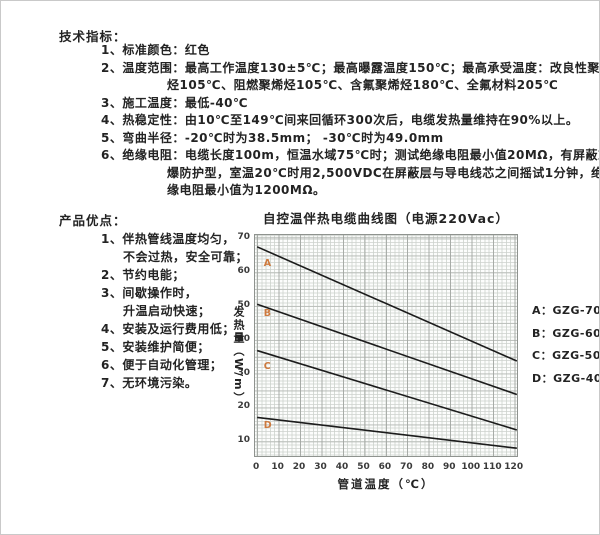  I want to click on x-tick-label: 40, so click(342, 467).